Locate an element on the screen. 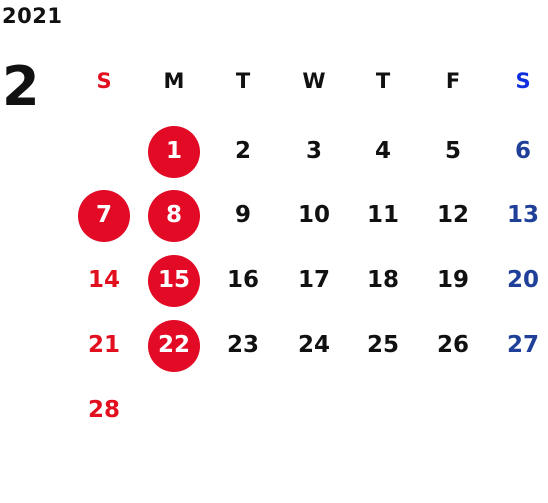 This screenshot has width=548, height=503. day-cell: 11 is located at coordinates (383, 215).